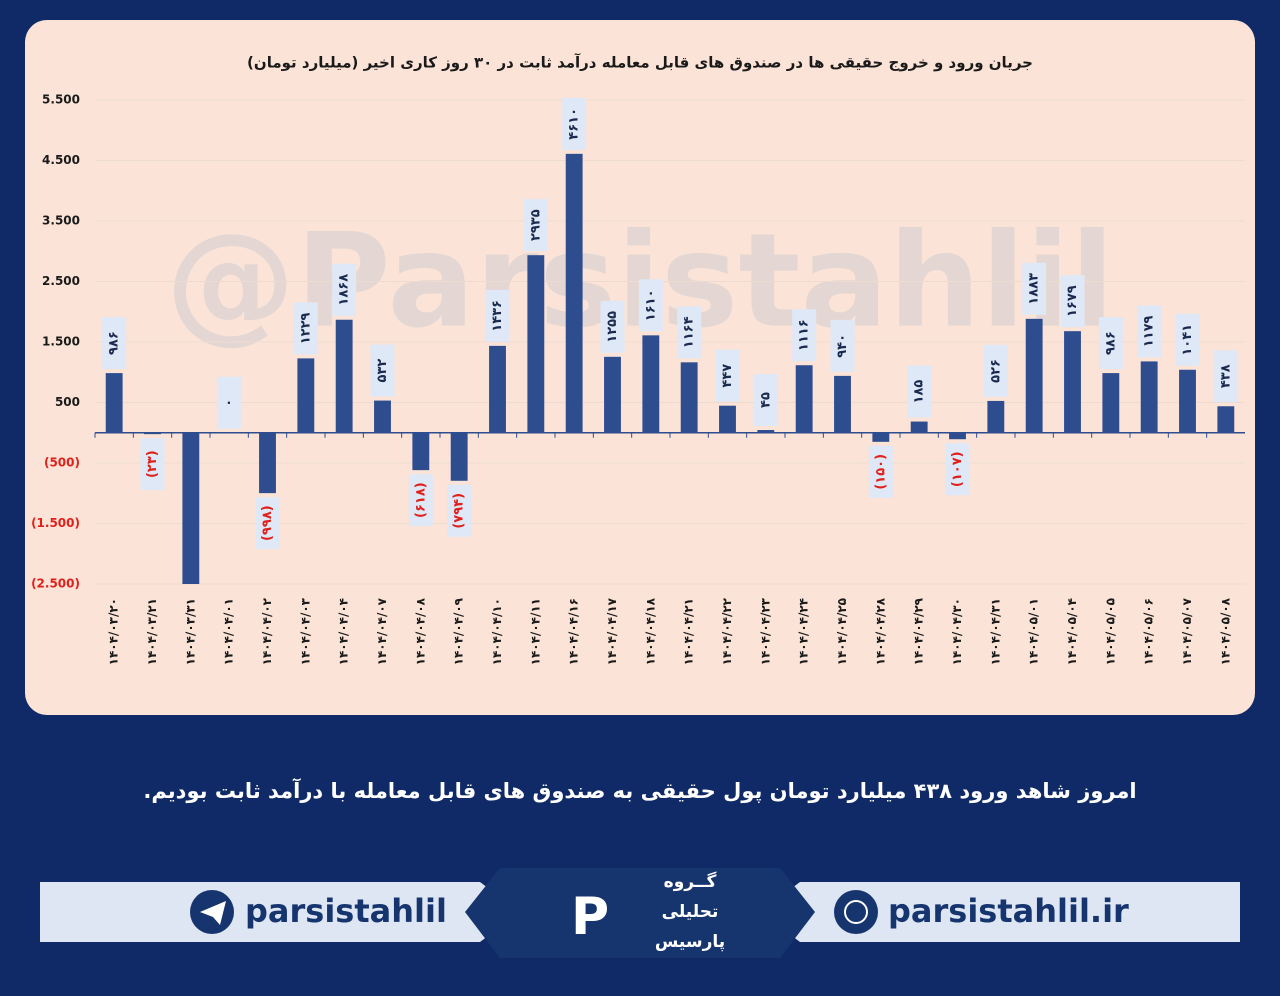 This screenshot has width=1280, height=996. I want to click on value-label: ۵۳۲, so click(382, 371).